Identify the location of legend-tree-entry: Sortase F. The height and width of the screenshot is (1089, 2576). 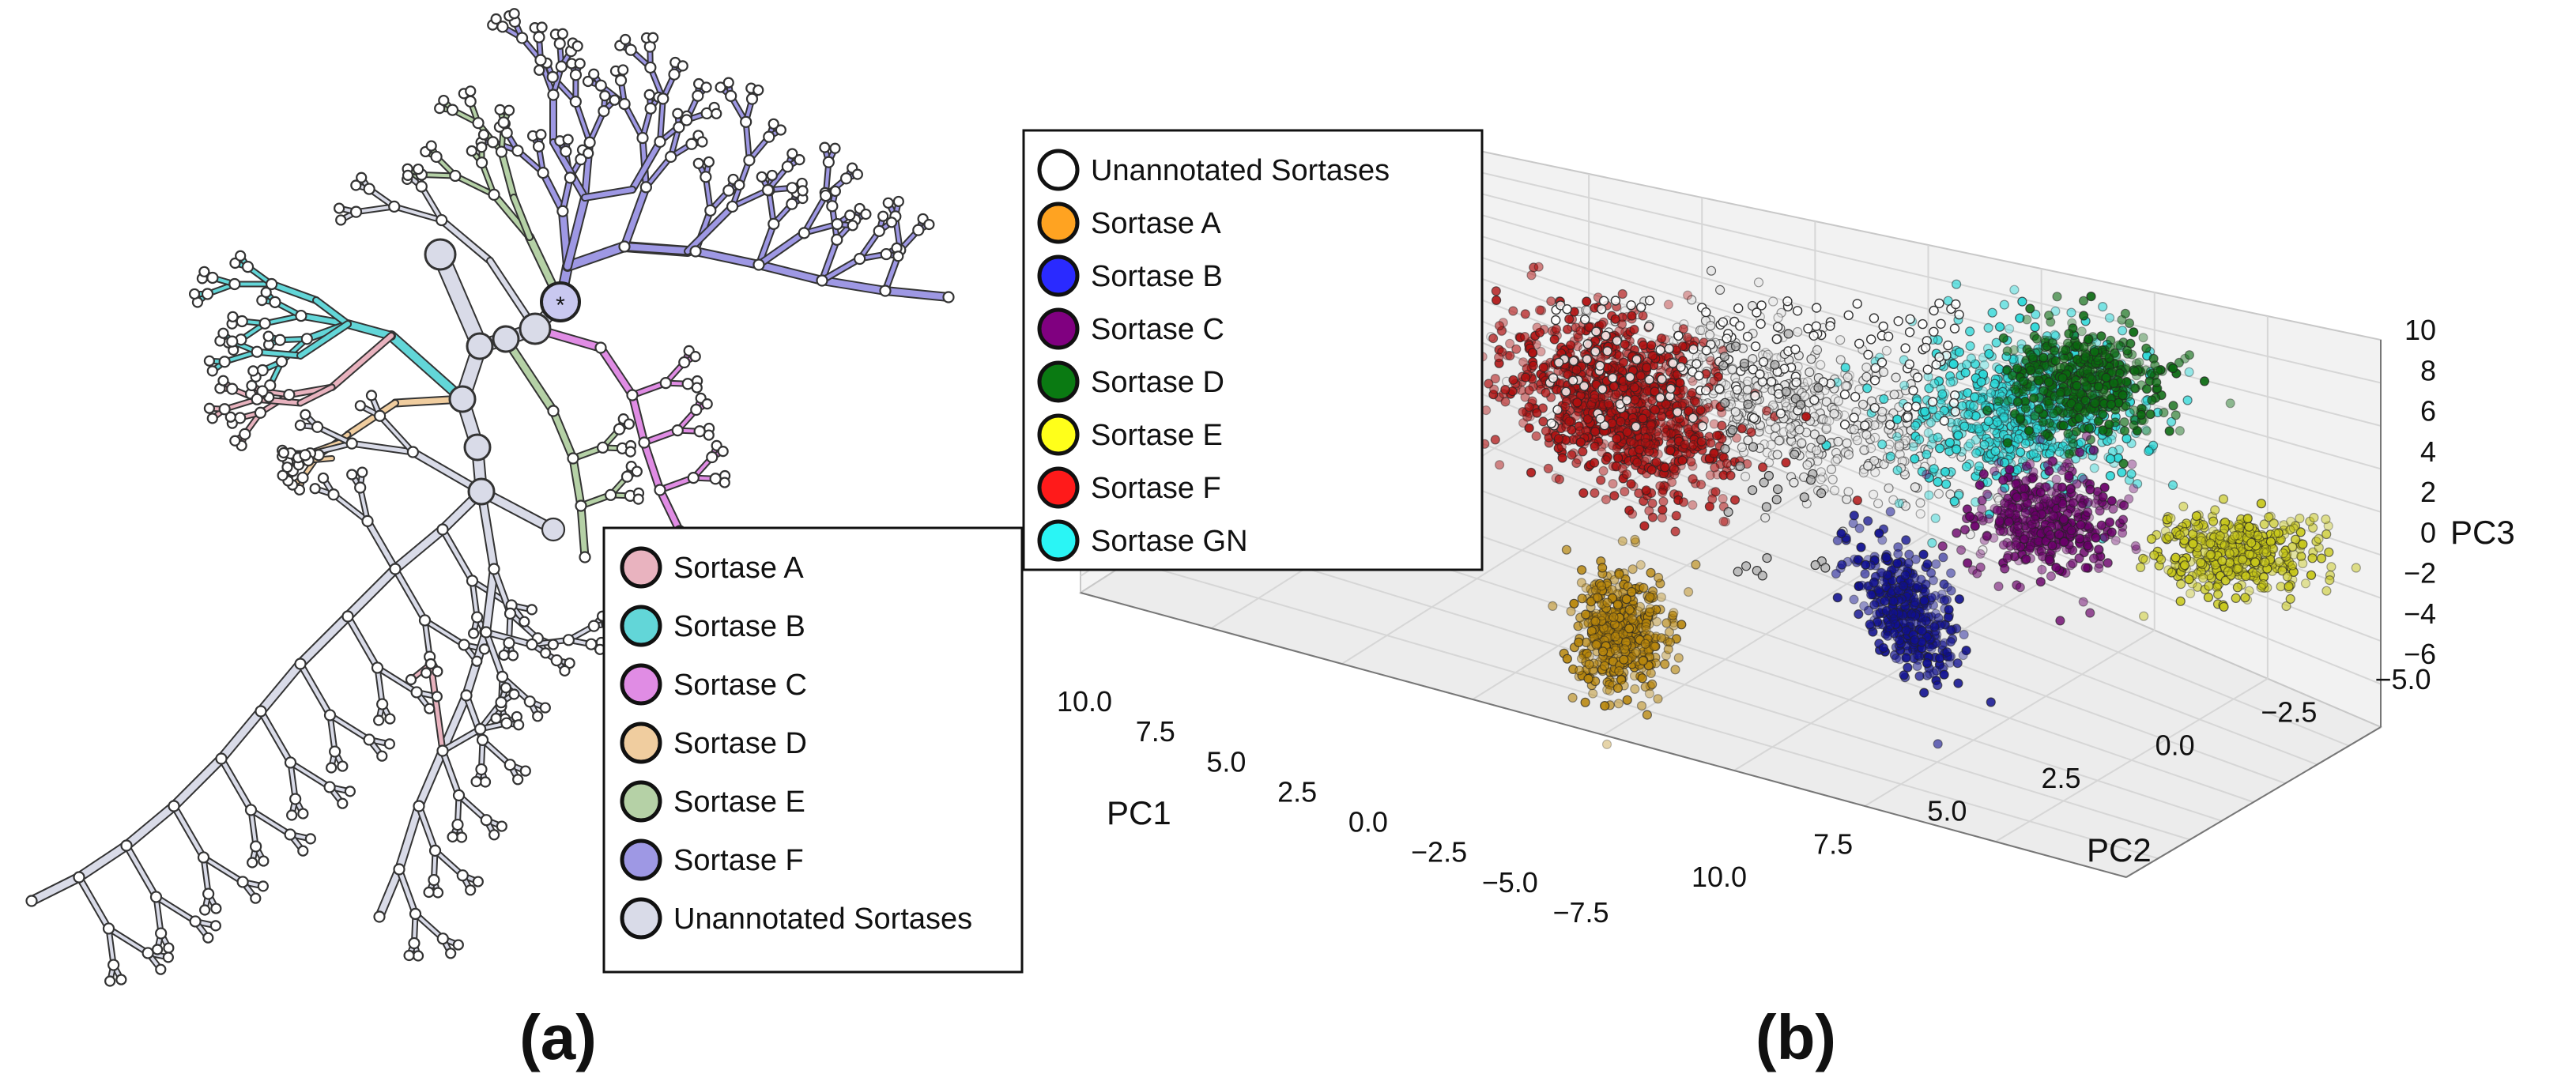
(712, 859).